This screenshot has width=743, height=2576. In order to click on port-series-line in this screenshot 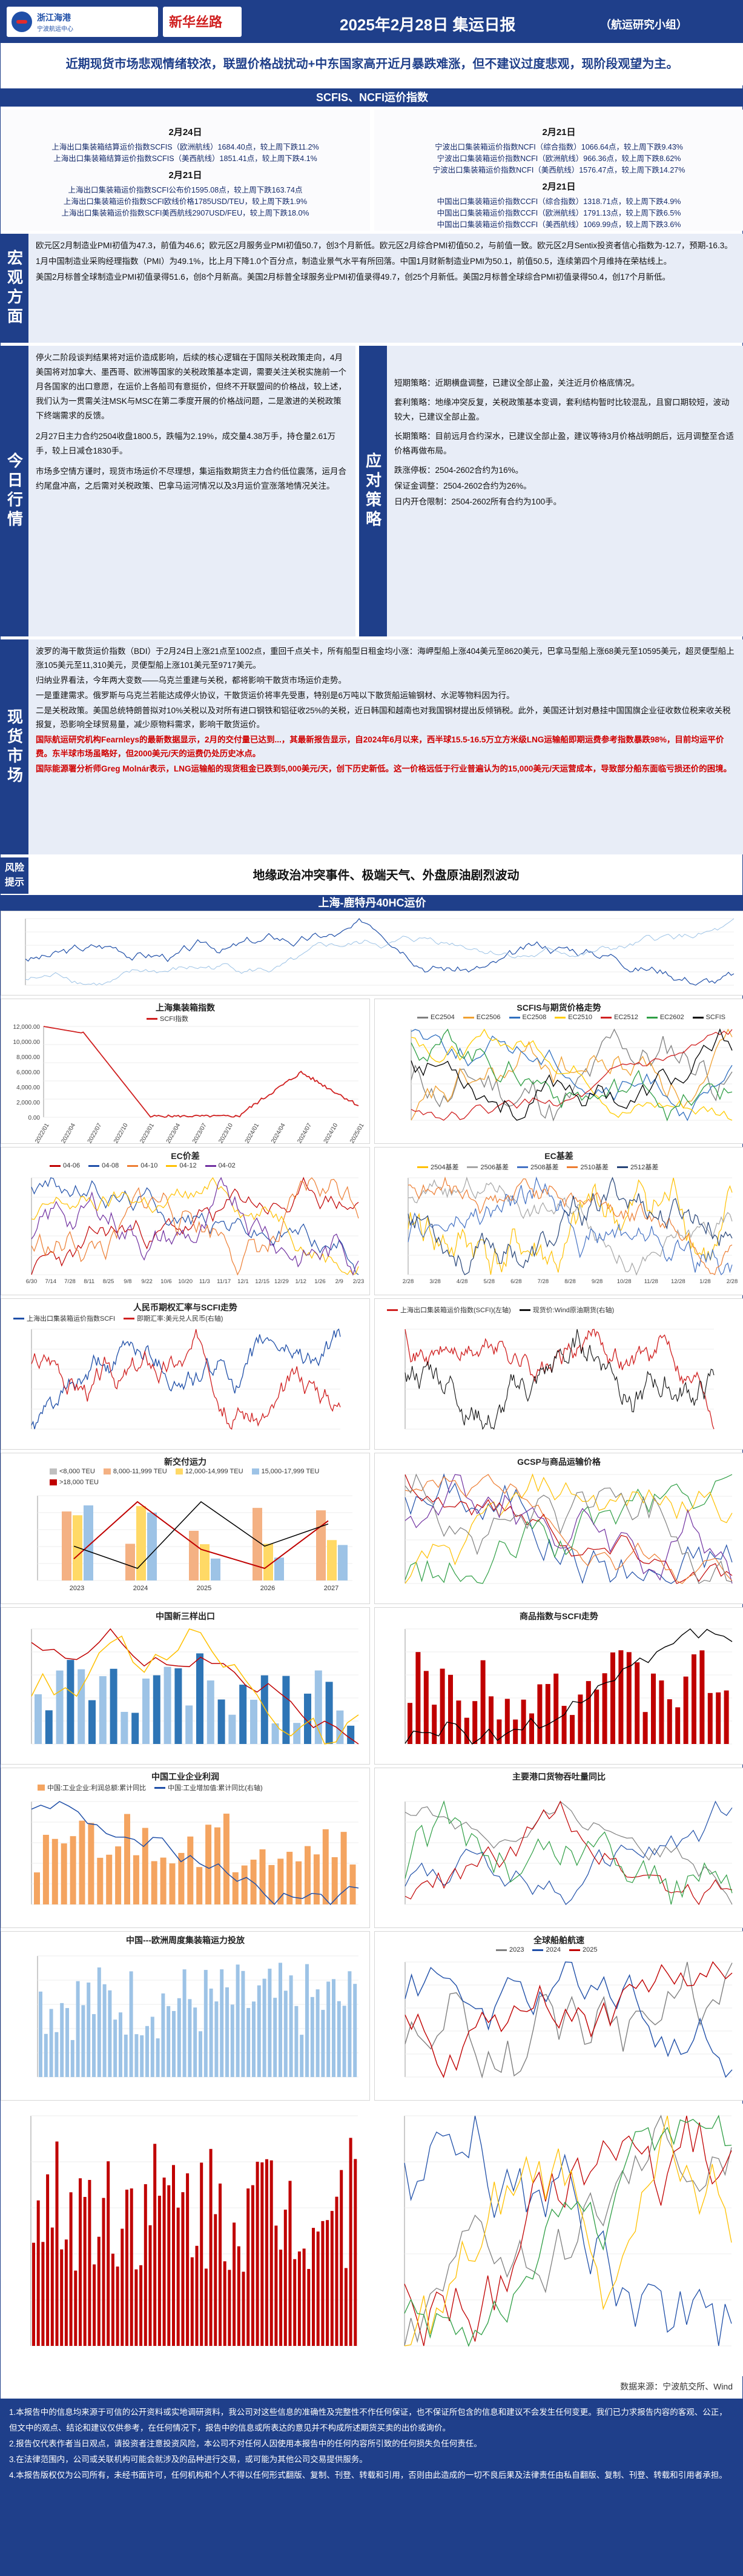, I will do `click(569, 1686)`.